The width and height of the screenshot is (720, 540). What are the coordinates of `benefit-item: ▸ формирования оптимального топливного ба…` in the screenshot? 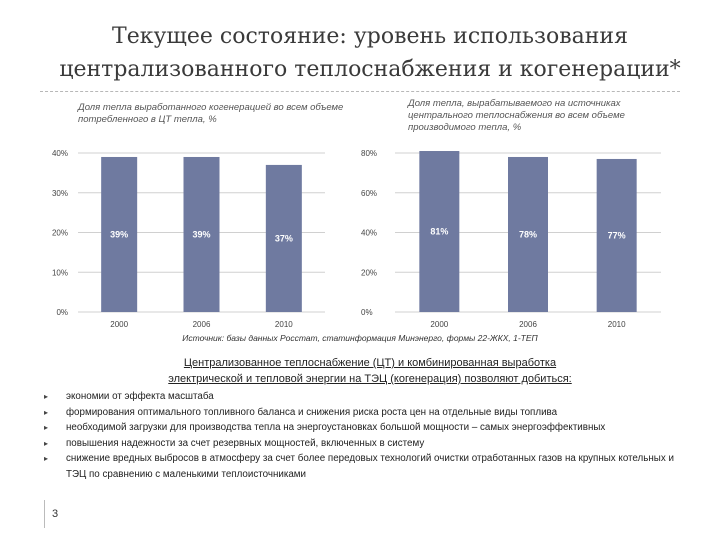 It's located at (369, 413).